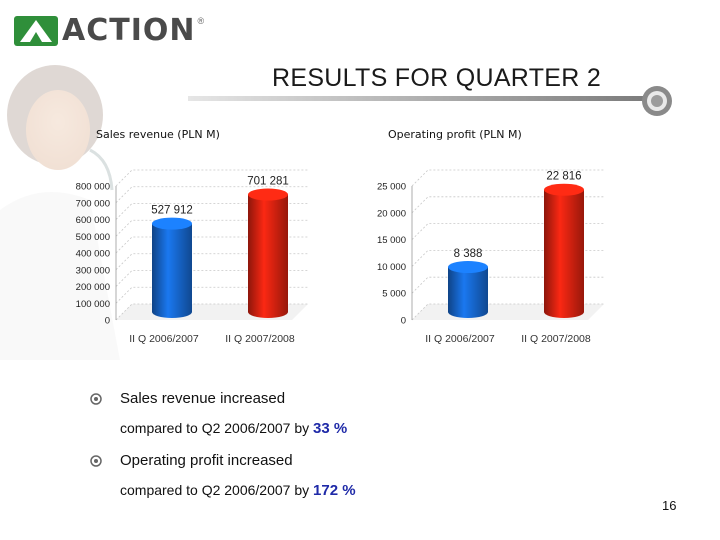  Describe the element at coordinates (391, 267) in the screenshot. I see `y-tick-label: 10 000` at that location.